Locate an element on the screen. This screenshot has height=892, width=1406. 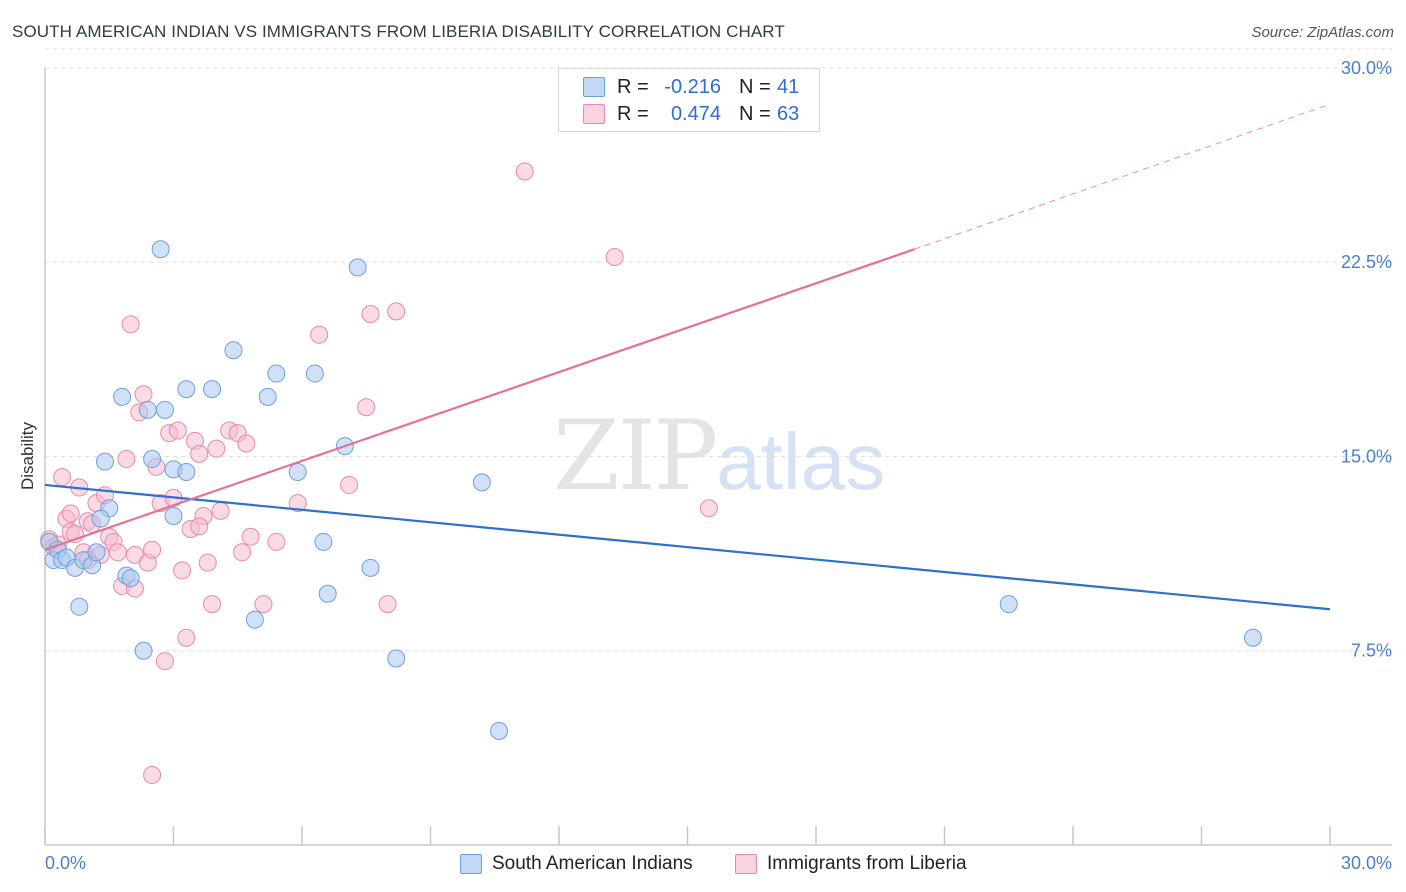
watermark-atlas: atlas is located at coordinates (801, 461).